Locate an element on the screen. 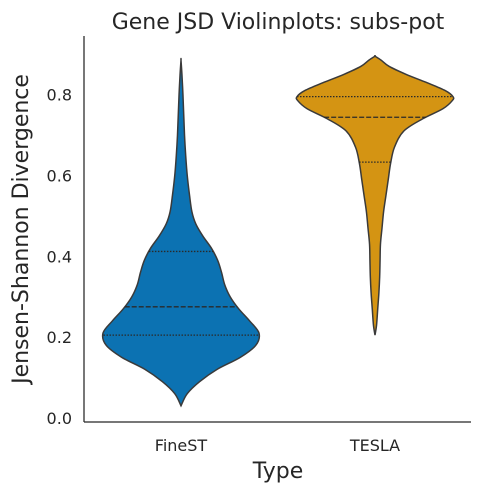 The image size is (481, 494). x-tick-label-finest: FineST is located at coordinates (181, 445).